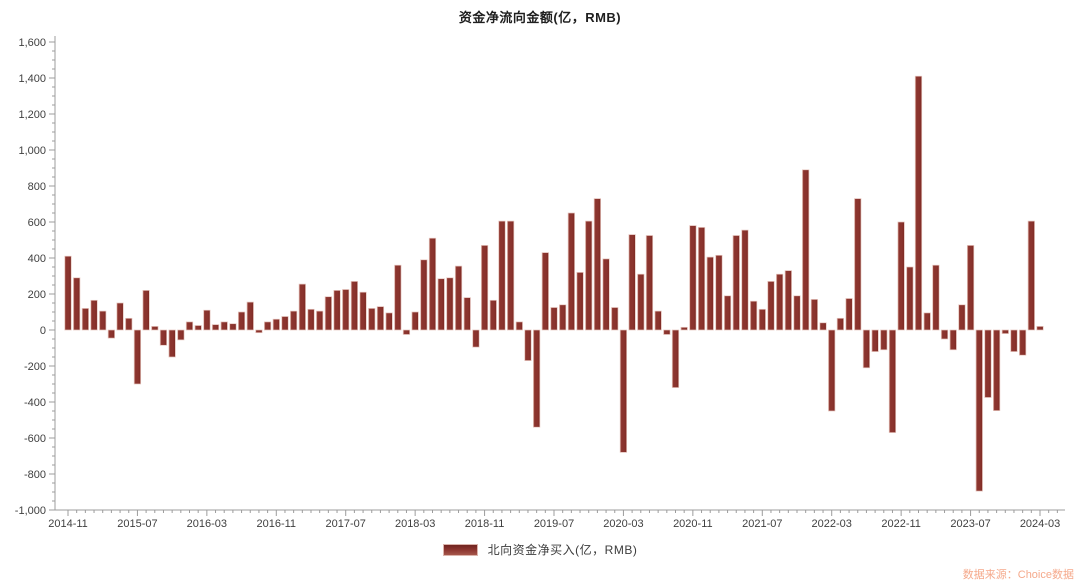  I want to click on legend-swatch, so click(460, 549).